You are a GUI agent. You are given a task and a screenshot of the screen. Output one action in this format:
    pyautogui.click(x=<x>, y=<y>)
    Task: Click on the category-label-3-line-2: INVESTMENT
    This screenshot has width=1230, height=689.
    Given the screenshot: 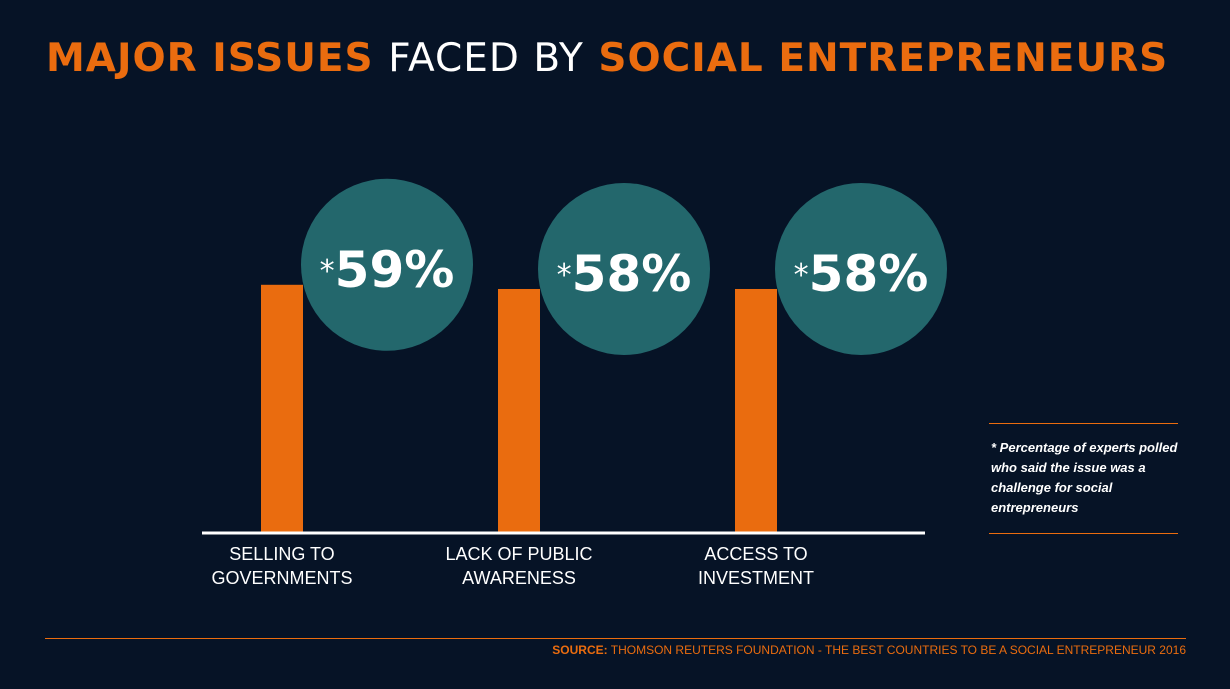 What is the action you would take?
    pyautogui.click(x=756, y=578)
    